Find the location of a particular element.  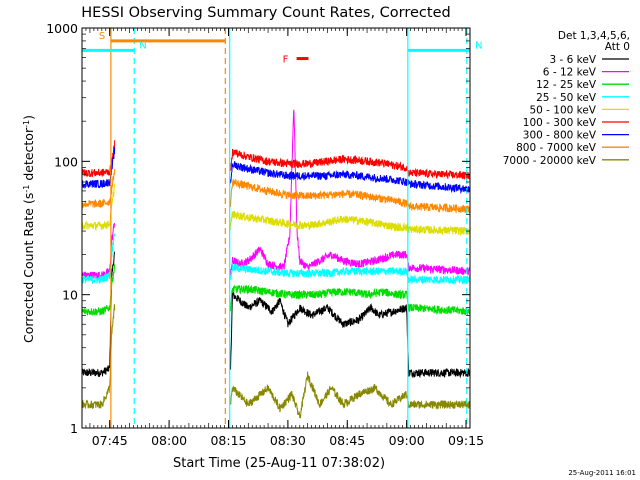

y-axis-label-end: ) is located at coordinates (28, 117).